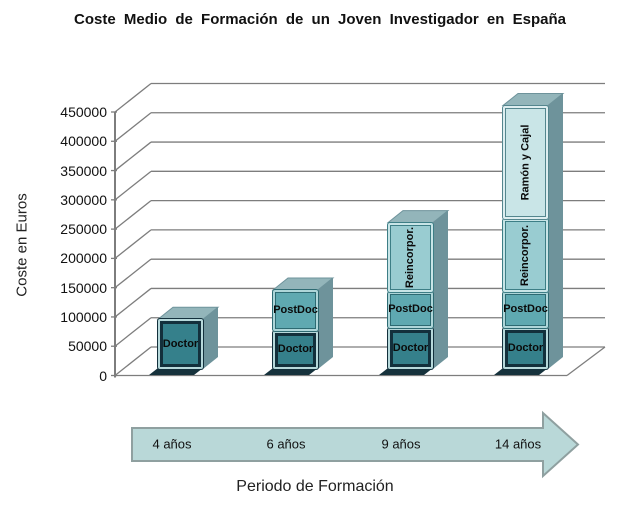 The height and width of the screenshot is (506, 640). Describe the element at coordinates (172, 444) in the screenshot. I see `x-category-label: 4 años` at that location.